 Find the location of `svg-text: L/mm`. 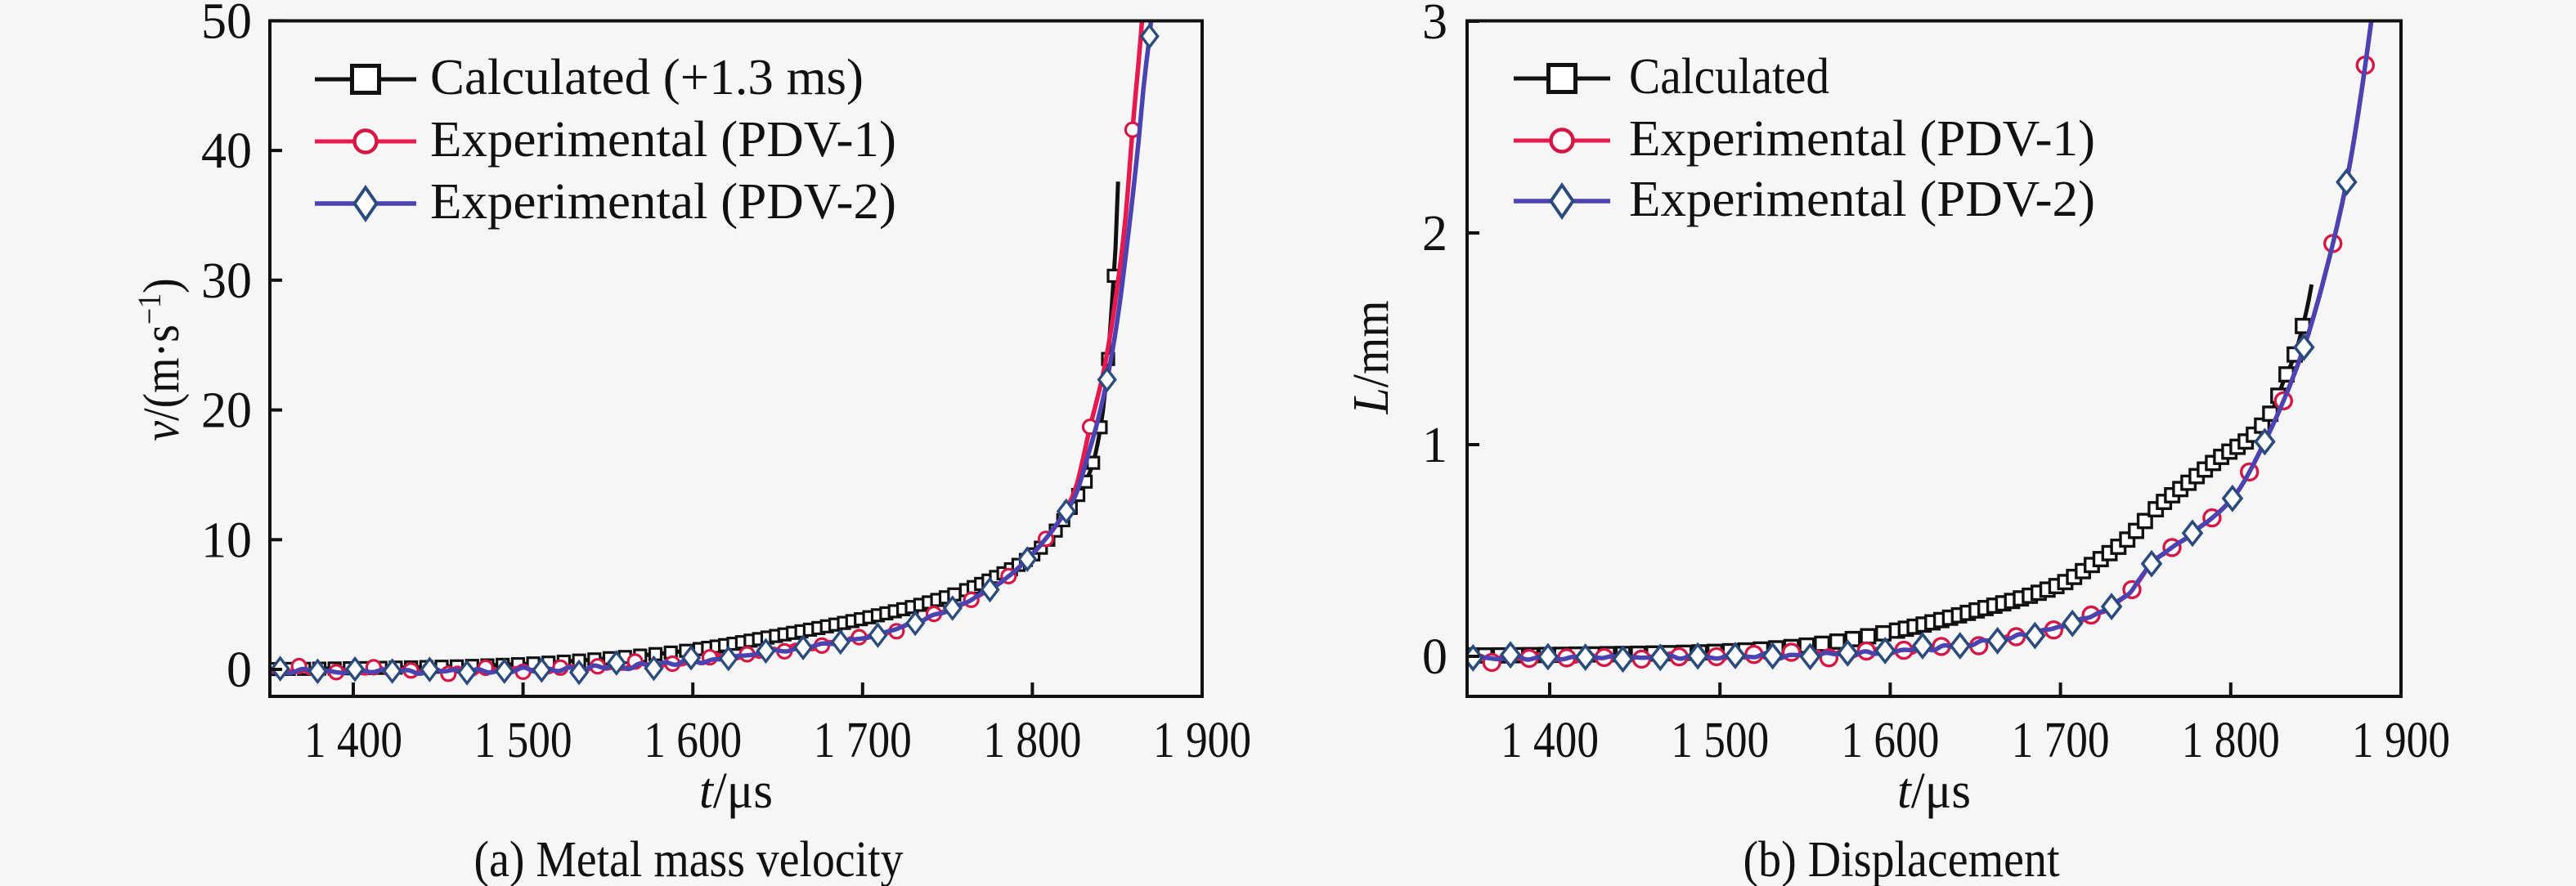

svg-text: L/mm is located at coordinates (1371, 357).